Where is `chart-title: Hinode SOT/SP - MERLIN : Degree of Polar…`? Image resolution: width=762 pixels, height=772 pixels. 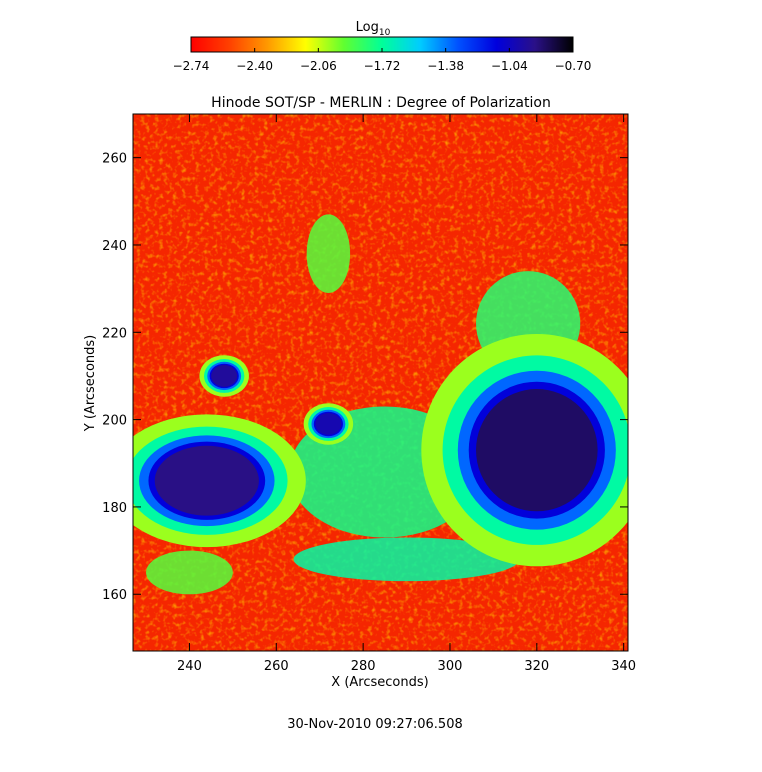 chart-title: Hinode SOT/SP - MERLIN : Degree of Polar… is located at coordinates (381, 103).